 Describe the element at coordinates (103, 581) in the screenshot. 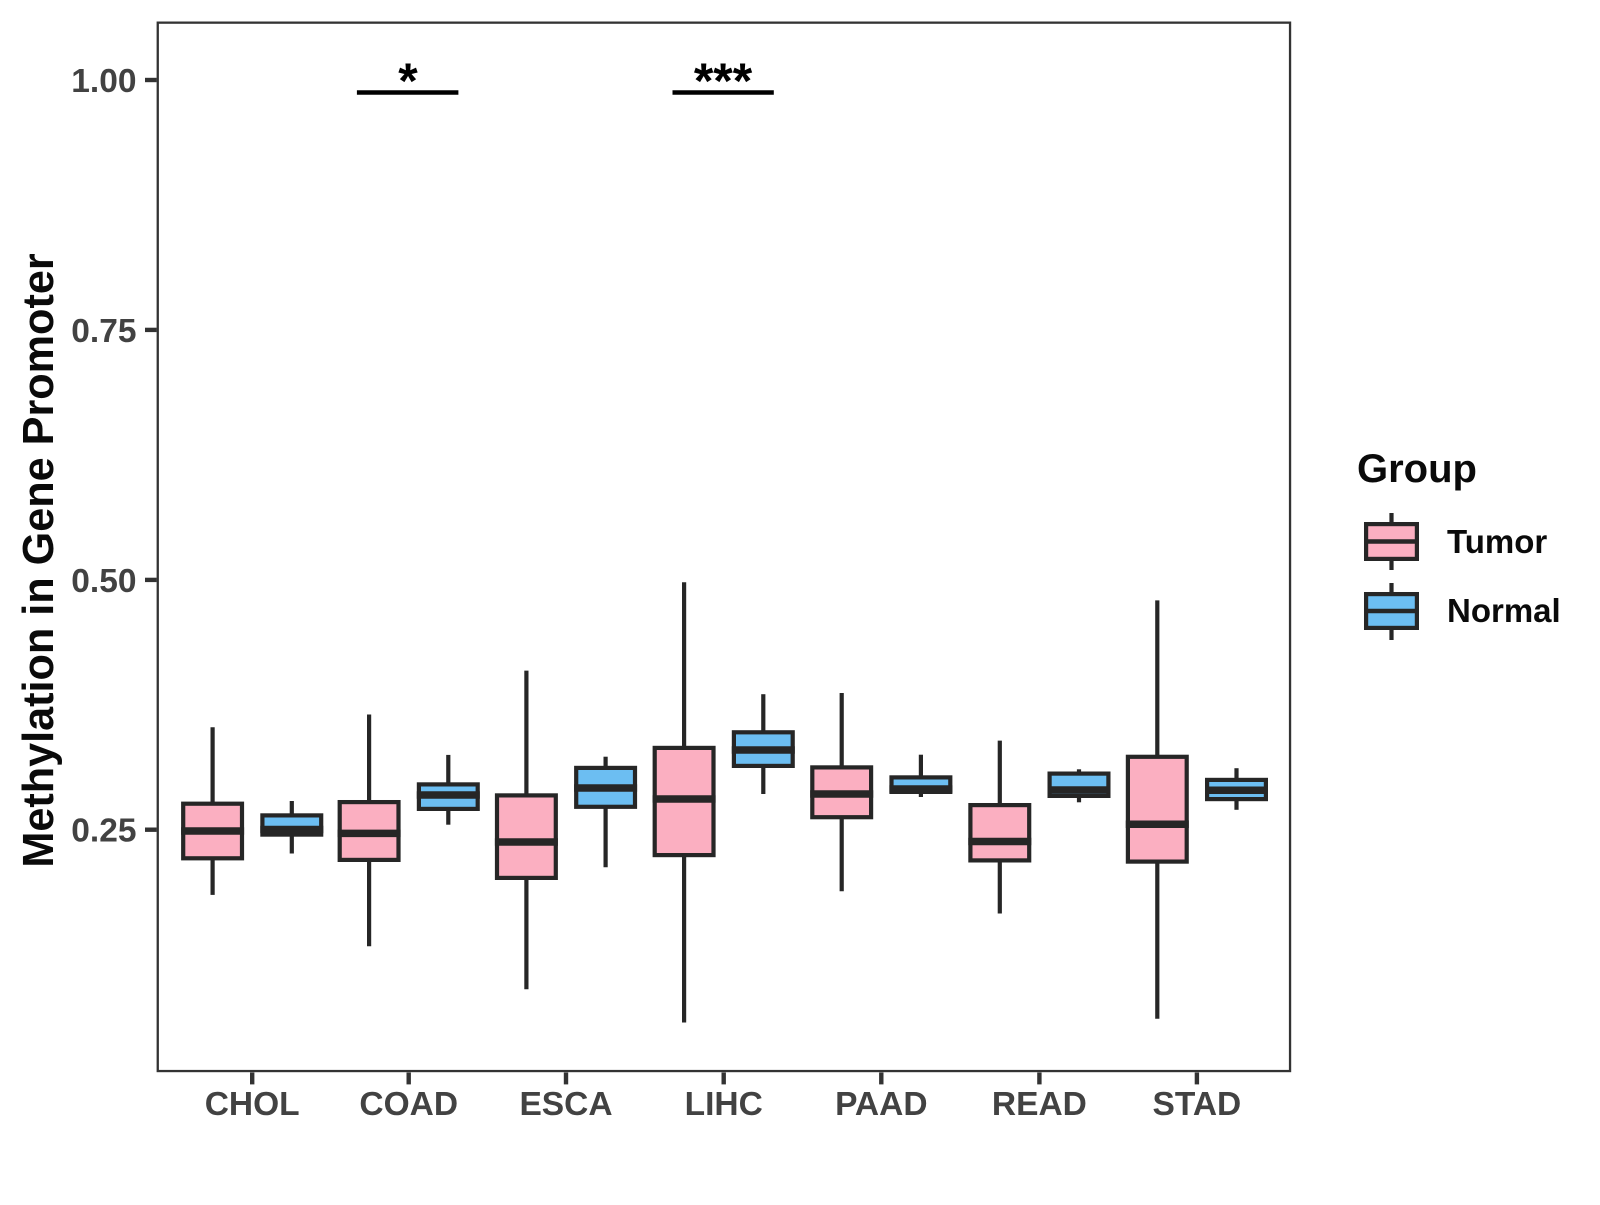

I see `svg-text: 0.50` at that location.